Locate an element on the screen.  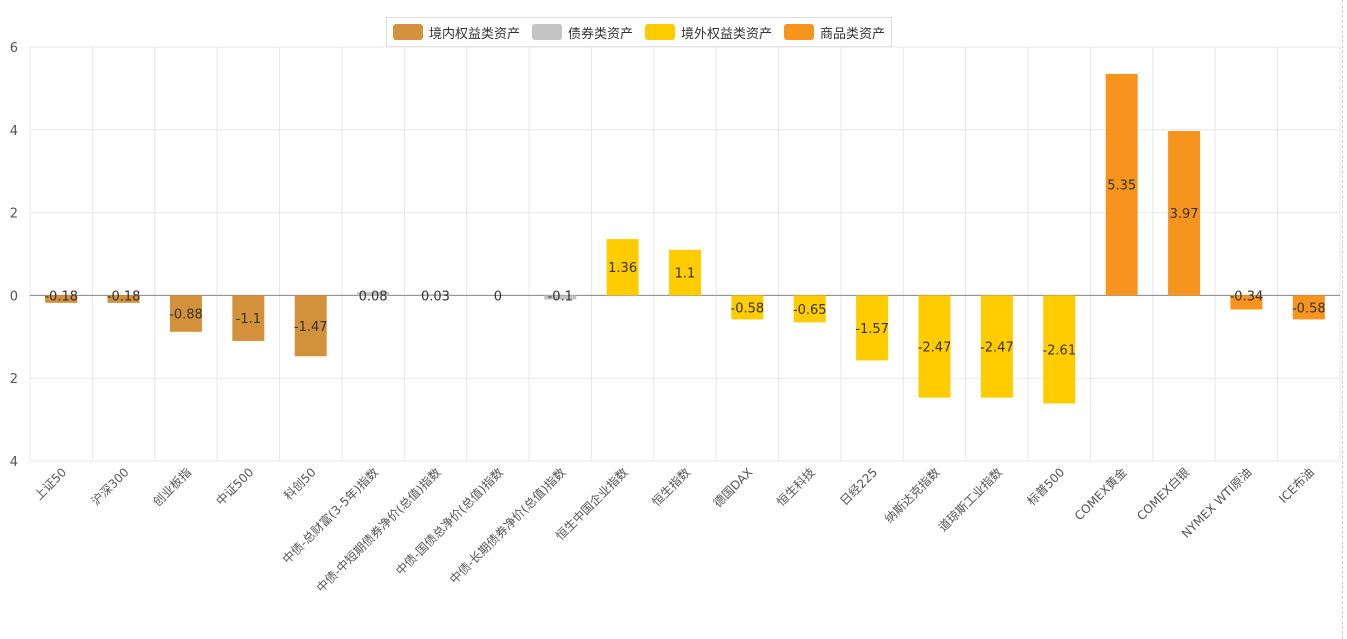
x-tick-label: COMEX黄金 is located at coordinates (1100, 494).